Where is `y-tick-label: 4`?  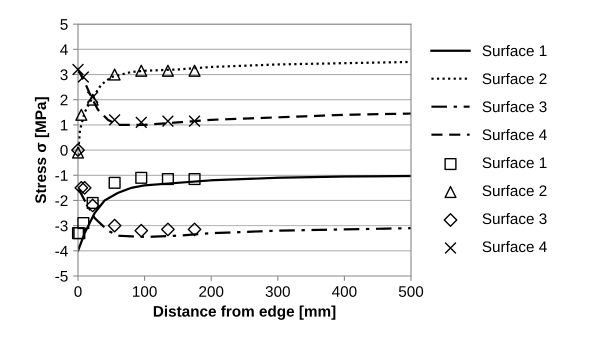 y-tick-label: 4 is located at coordinates (64, 49).